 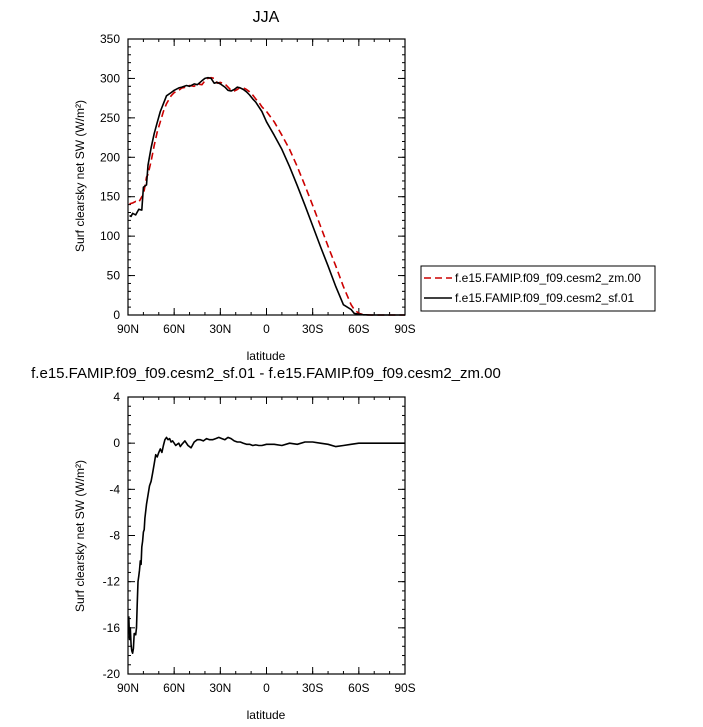 I want to click on bottom-chart-xlabel: latitude, so click(x=266, y=715).